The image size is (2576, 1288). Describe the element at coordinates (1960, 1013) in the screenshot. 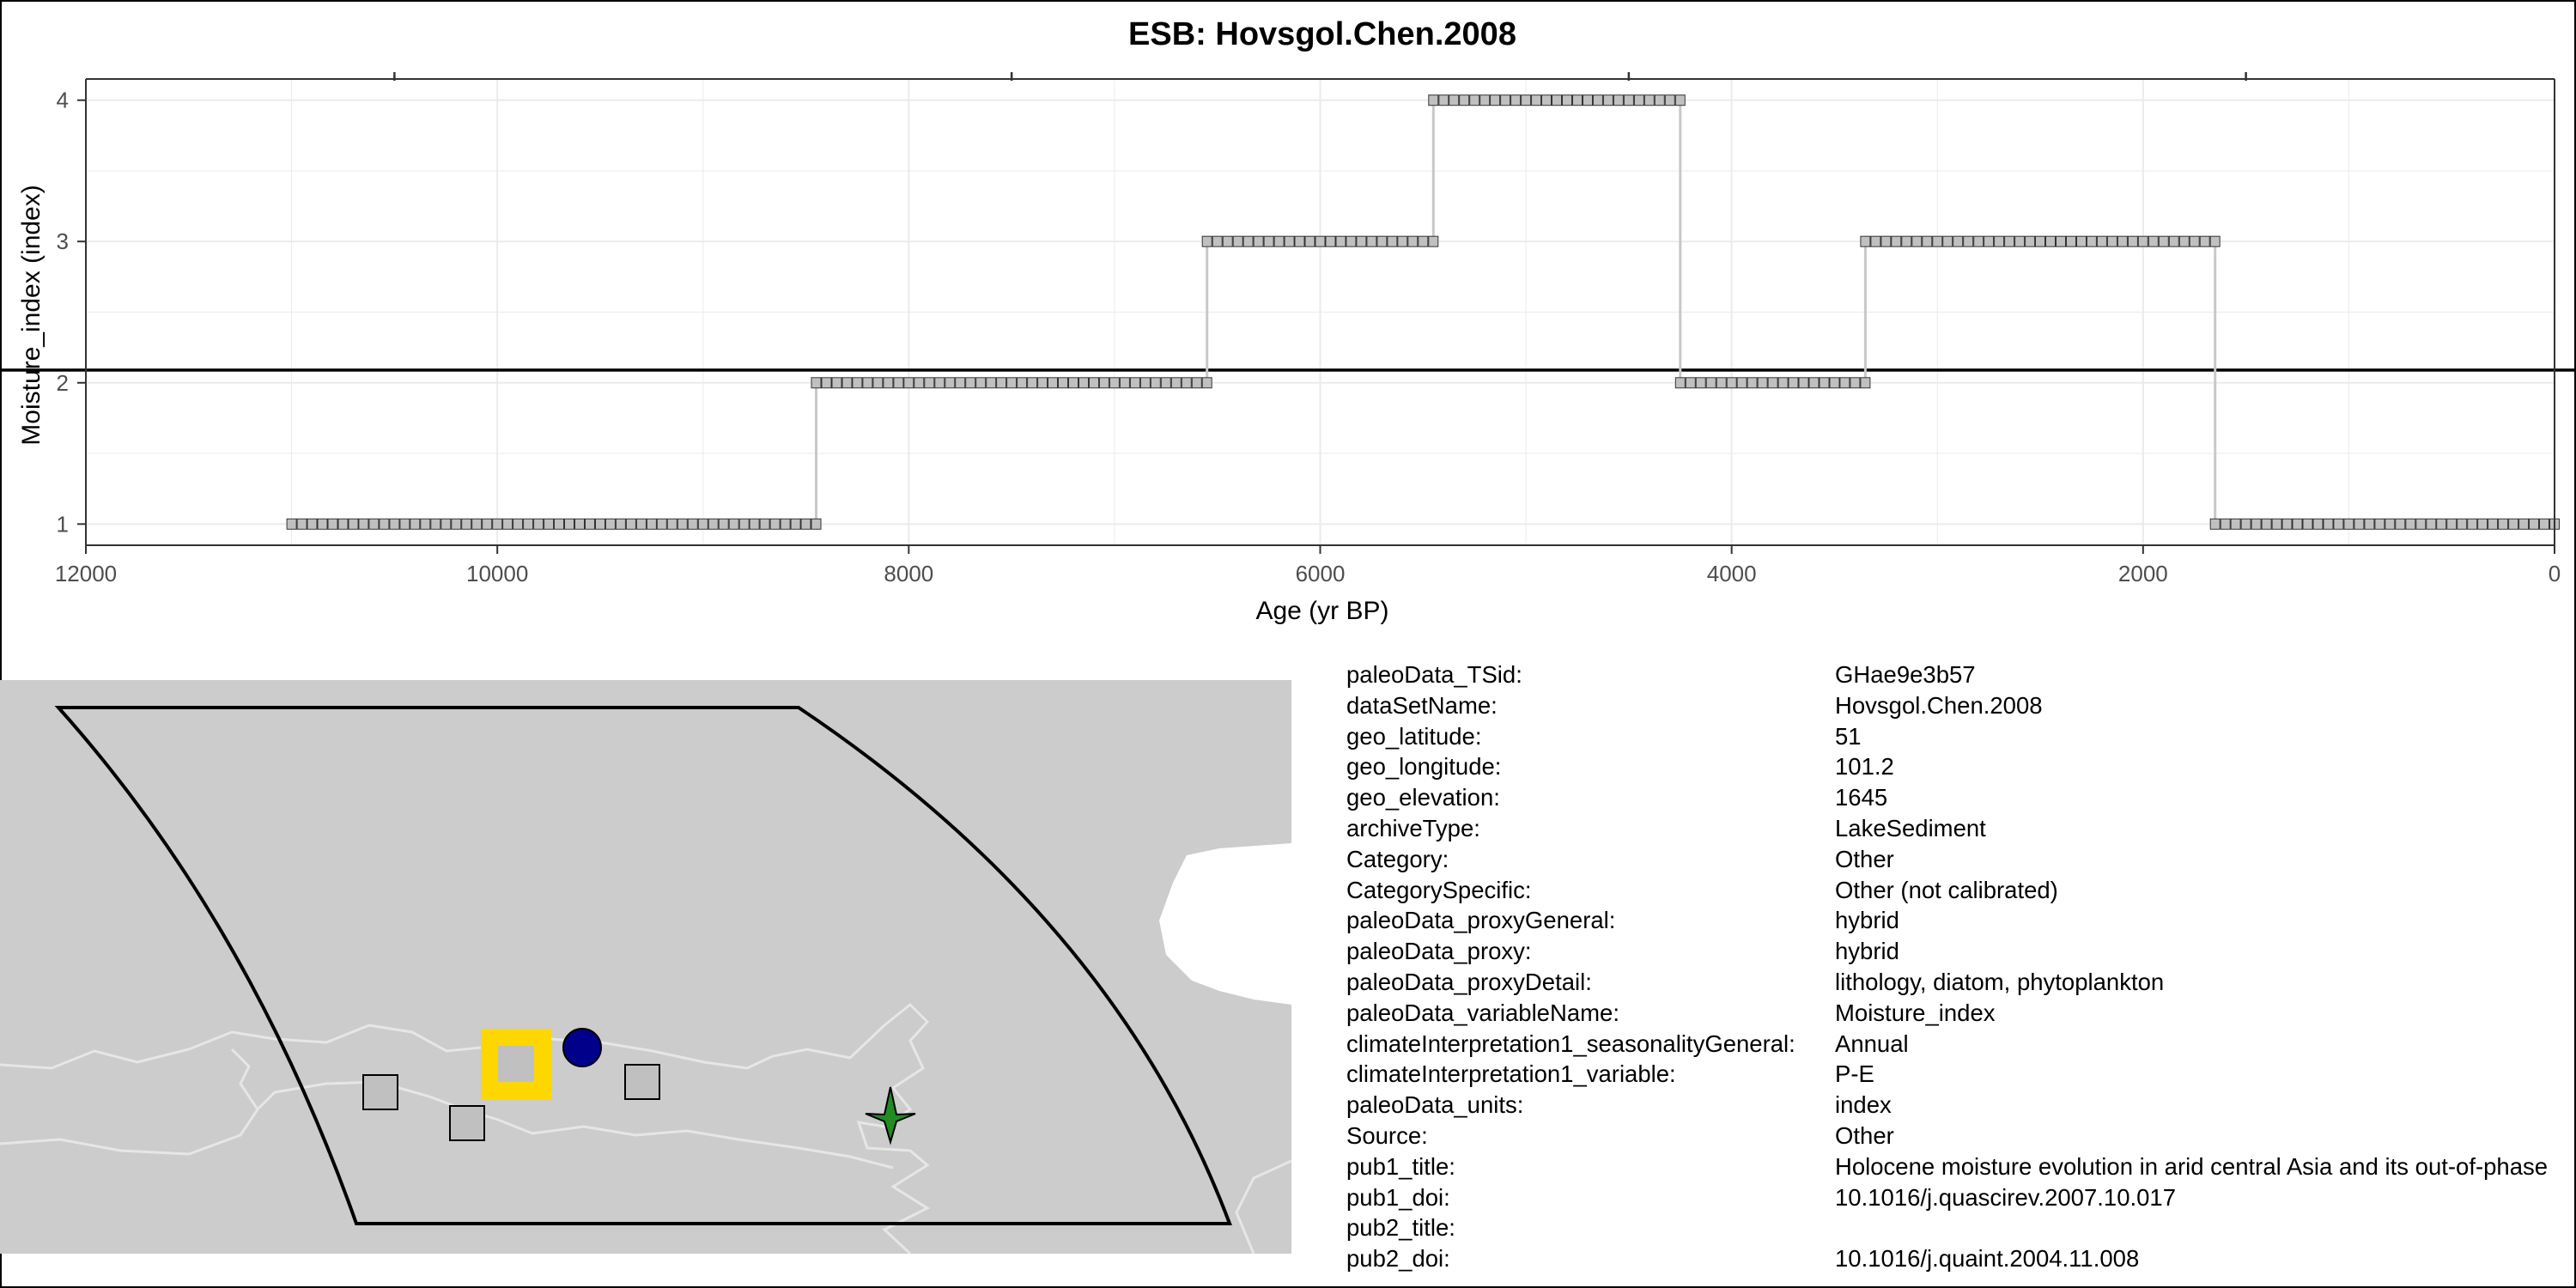

I see `metadata-row: paleoData_variableName: Moisture_index` at that location.